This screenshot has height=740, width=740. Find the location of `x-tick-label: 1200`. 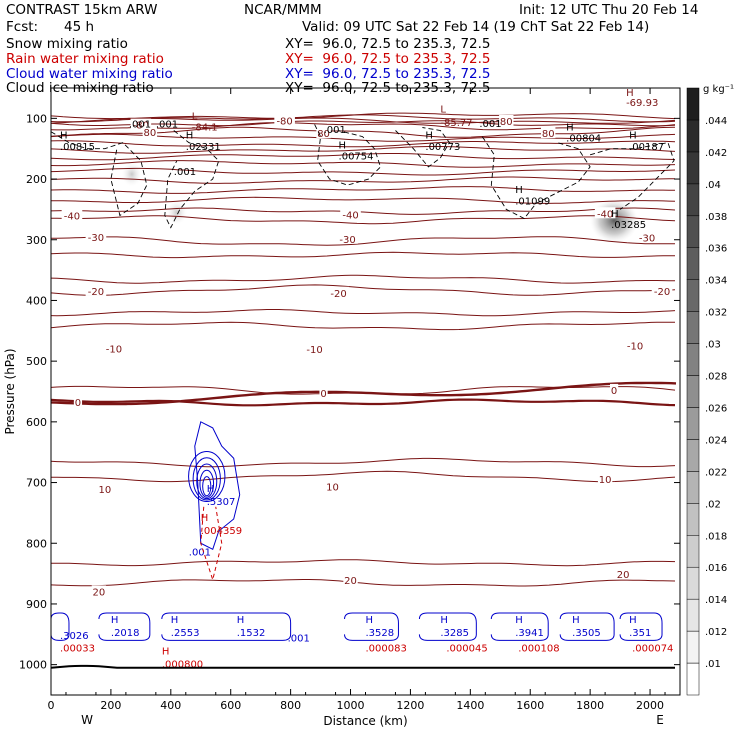

x-tick-label: 1200 is located at coordinates (410, 705).